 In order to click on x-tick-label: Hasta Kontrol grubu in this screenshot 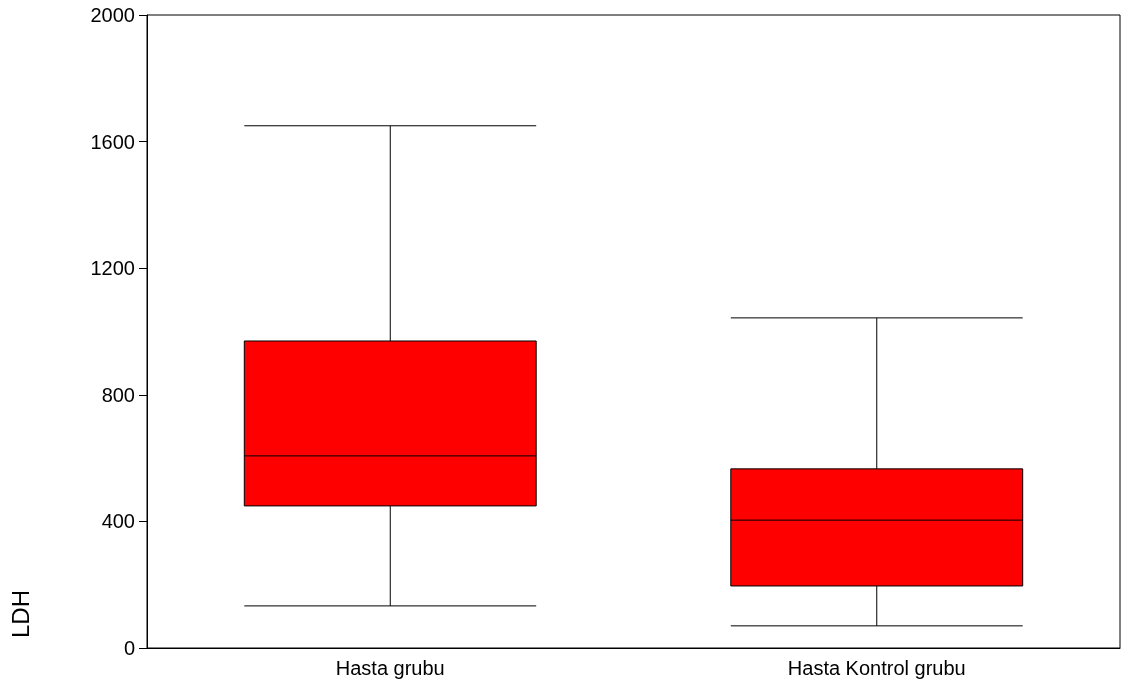, I will do `click(876, 668)`.